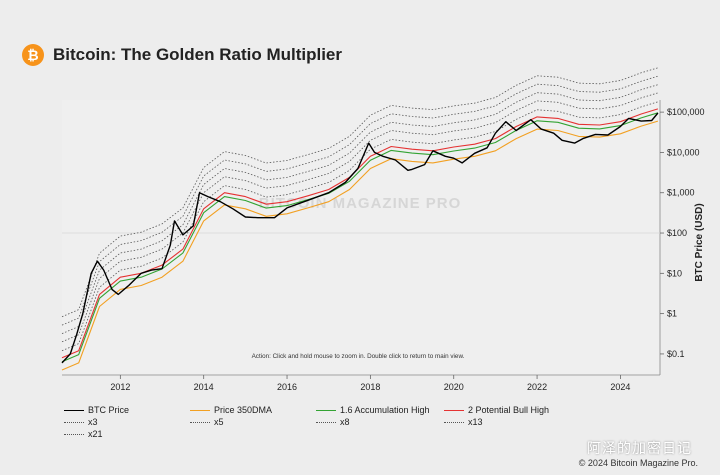 The width and height of the screenshot is (720, 475). I want to click on legend-entry: BTC Price, so click(96, 410).